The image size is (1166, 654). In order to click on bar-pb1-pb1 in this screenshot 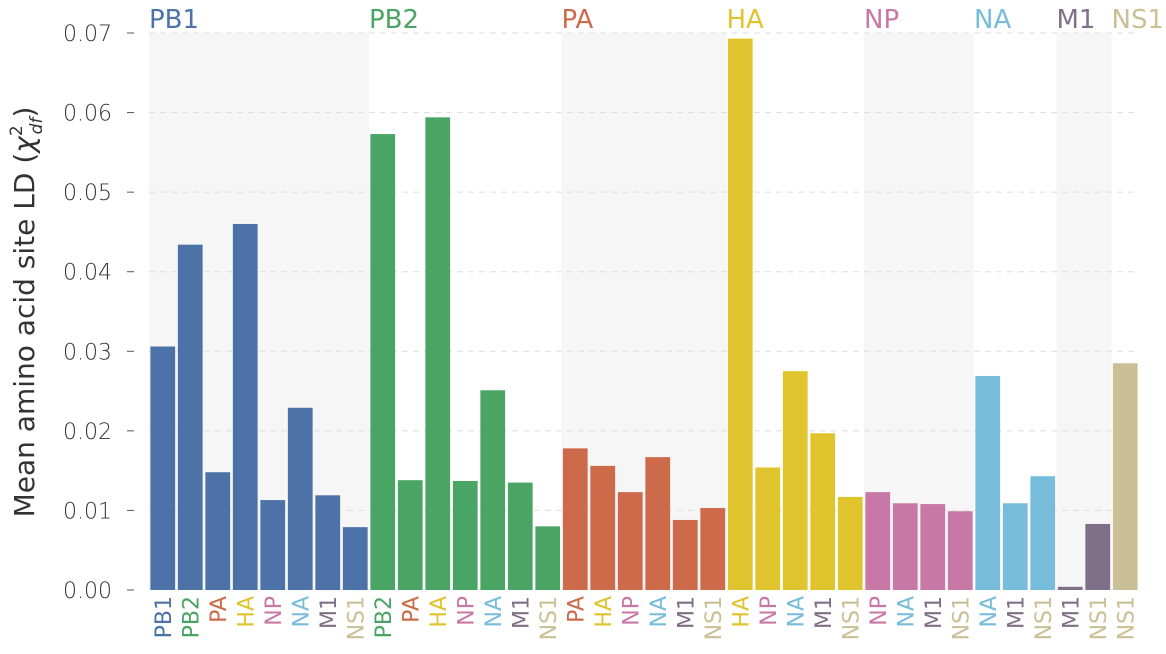, I will do `click(163, 468)`.